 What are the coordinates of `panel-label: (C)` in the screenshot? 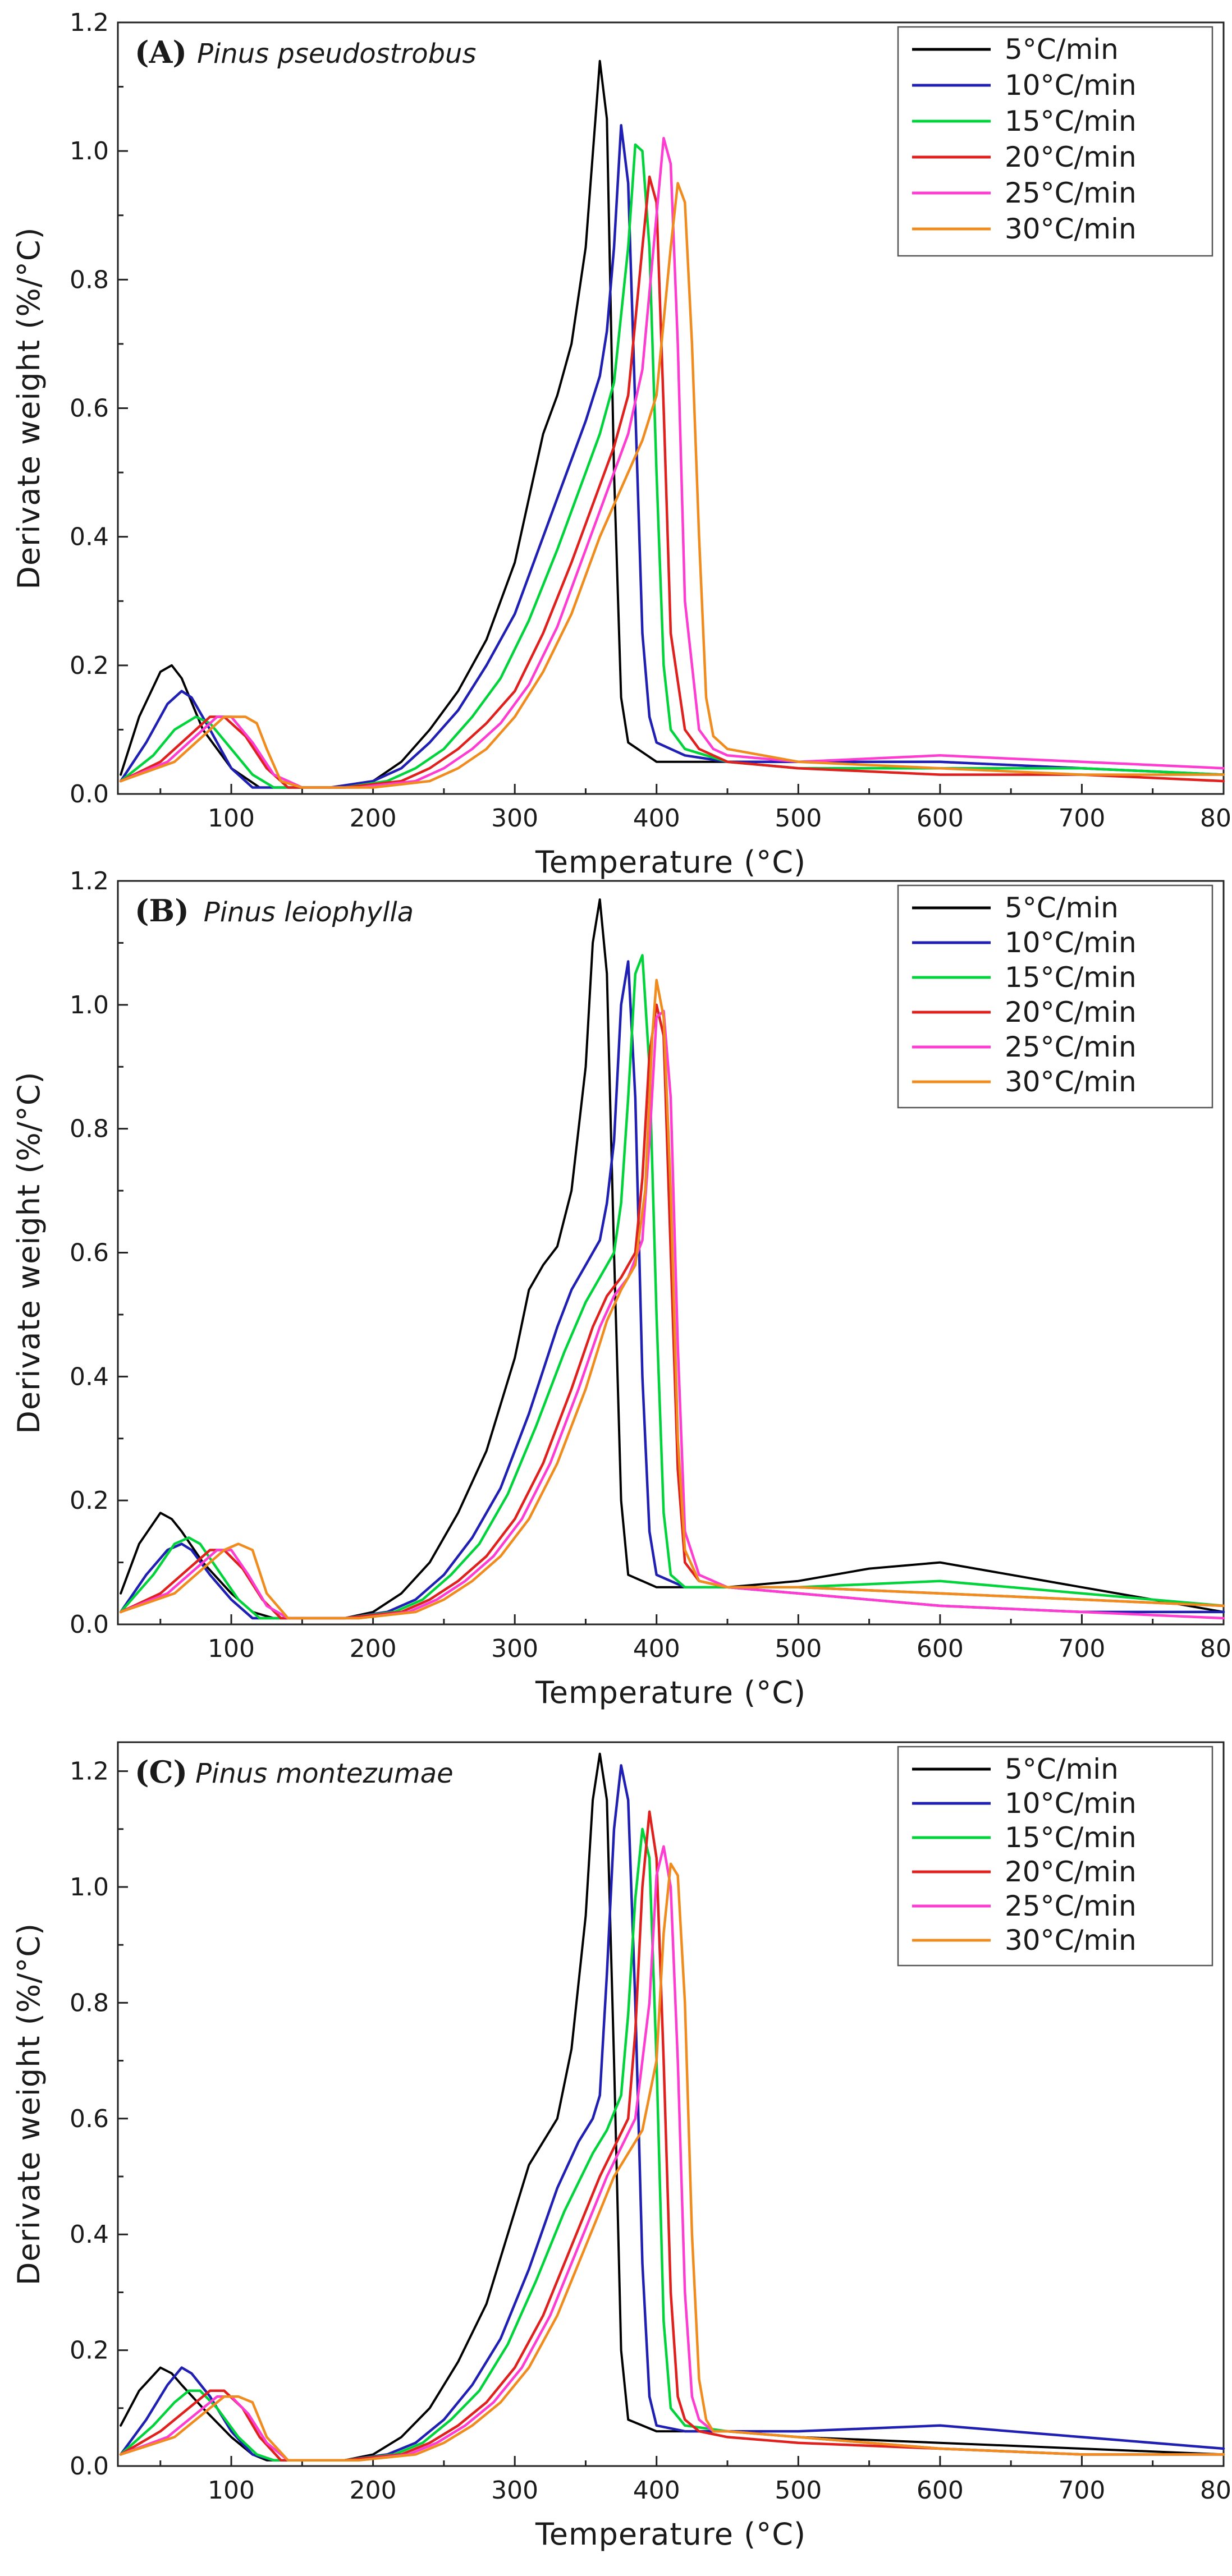 It's located at (161, 1772).